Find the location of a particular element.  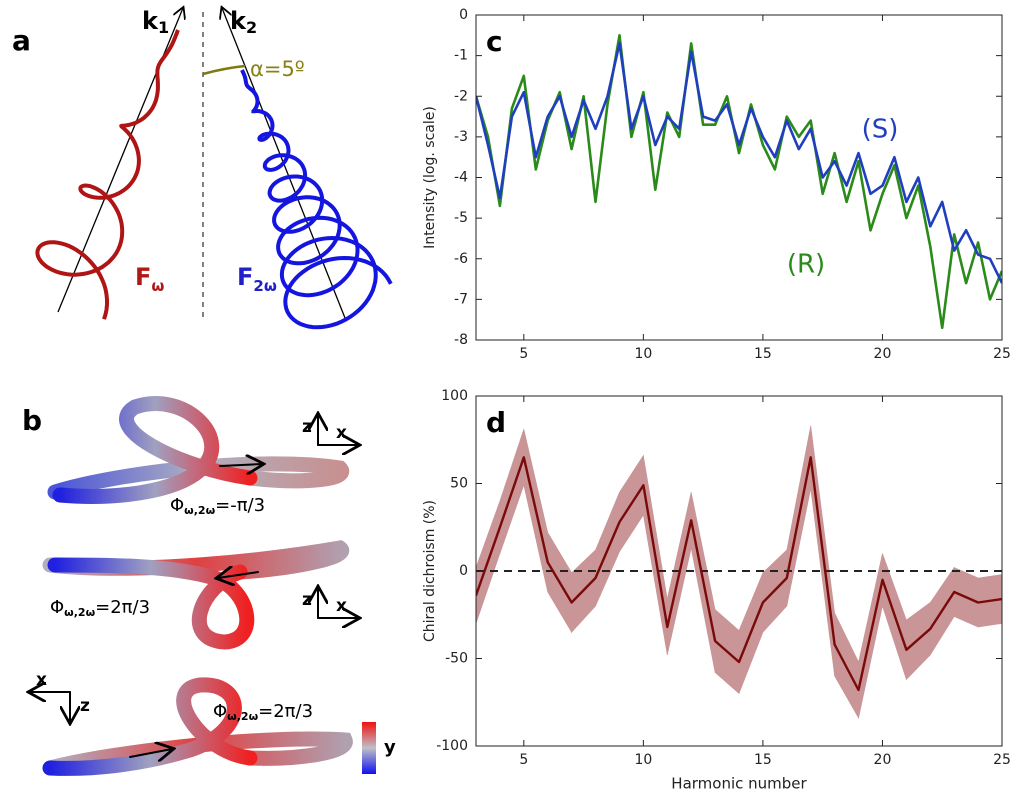

f-sub: 2ω is located at coordinates (264, 286).